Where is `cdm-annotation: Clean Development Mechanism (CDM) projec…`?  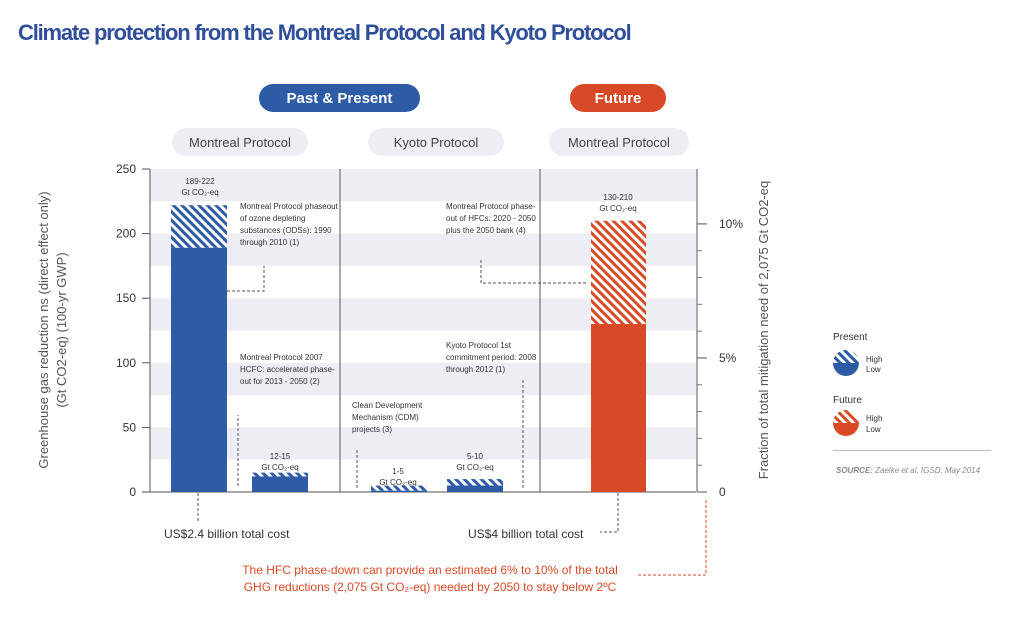 cdm-annotation: Clean Development Mechanism (CDM) projec… is located at coordinates (387, 417).